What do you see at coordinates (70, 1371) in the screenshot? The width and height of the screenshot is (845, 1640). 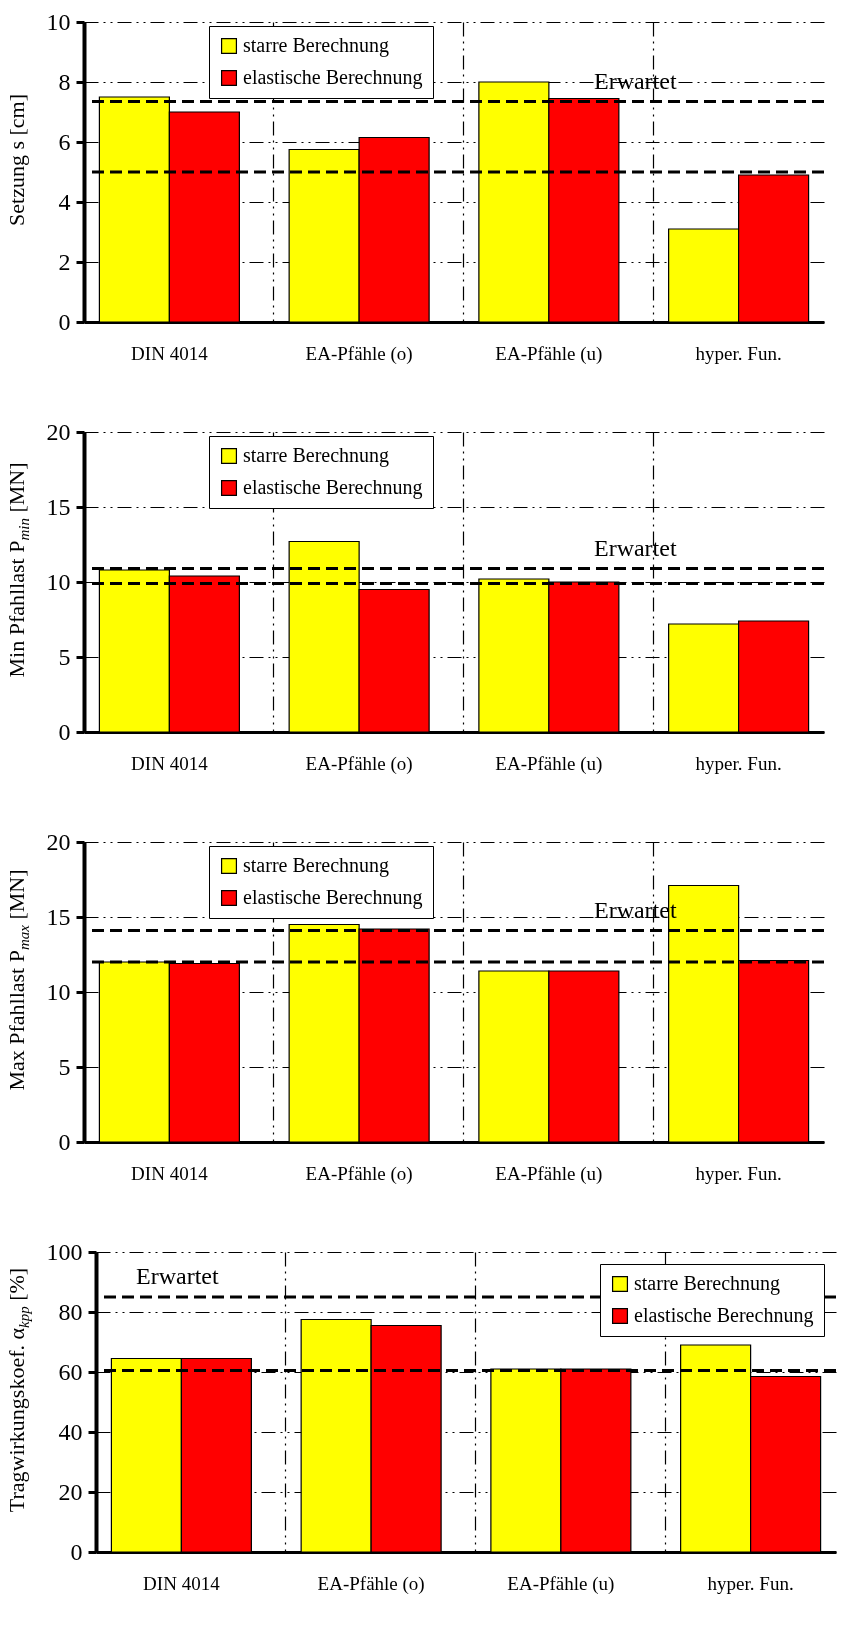 I see `y-tick-label: 60` at bounding box center [70, 1371].